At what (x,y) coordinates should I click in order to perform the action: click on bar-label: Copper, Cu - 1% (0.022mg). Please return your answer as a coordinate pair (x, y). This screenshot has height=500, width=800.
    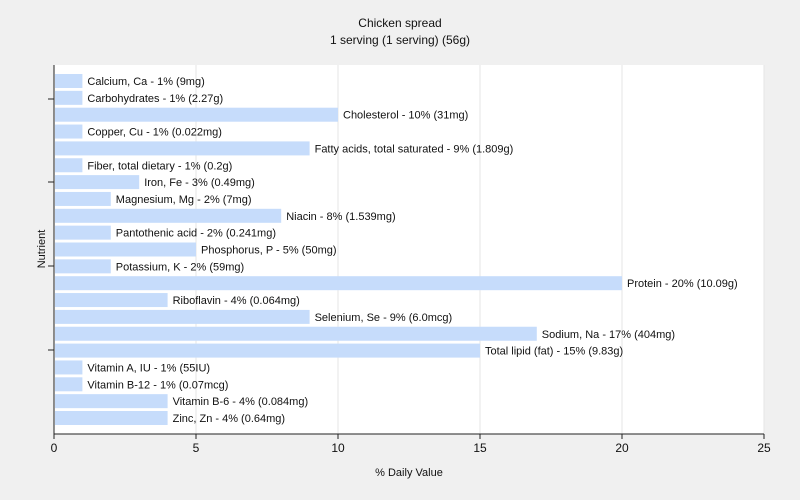
    Looking at the image, I should click on (154, 133).